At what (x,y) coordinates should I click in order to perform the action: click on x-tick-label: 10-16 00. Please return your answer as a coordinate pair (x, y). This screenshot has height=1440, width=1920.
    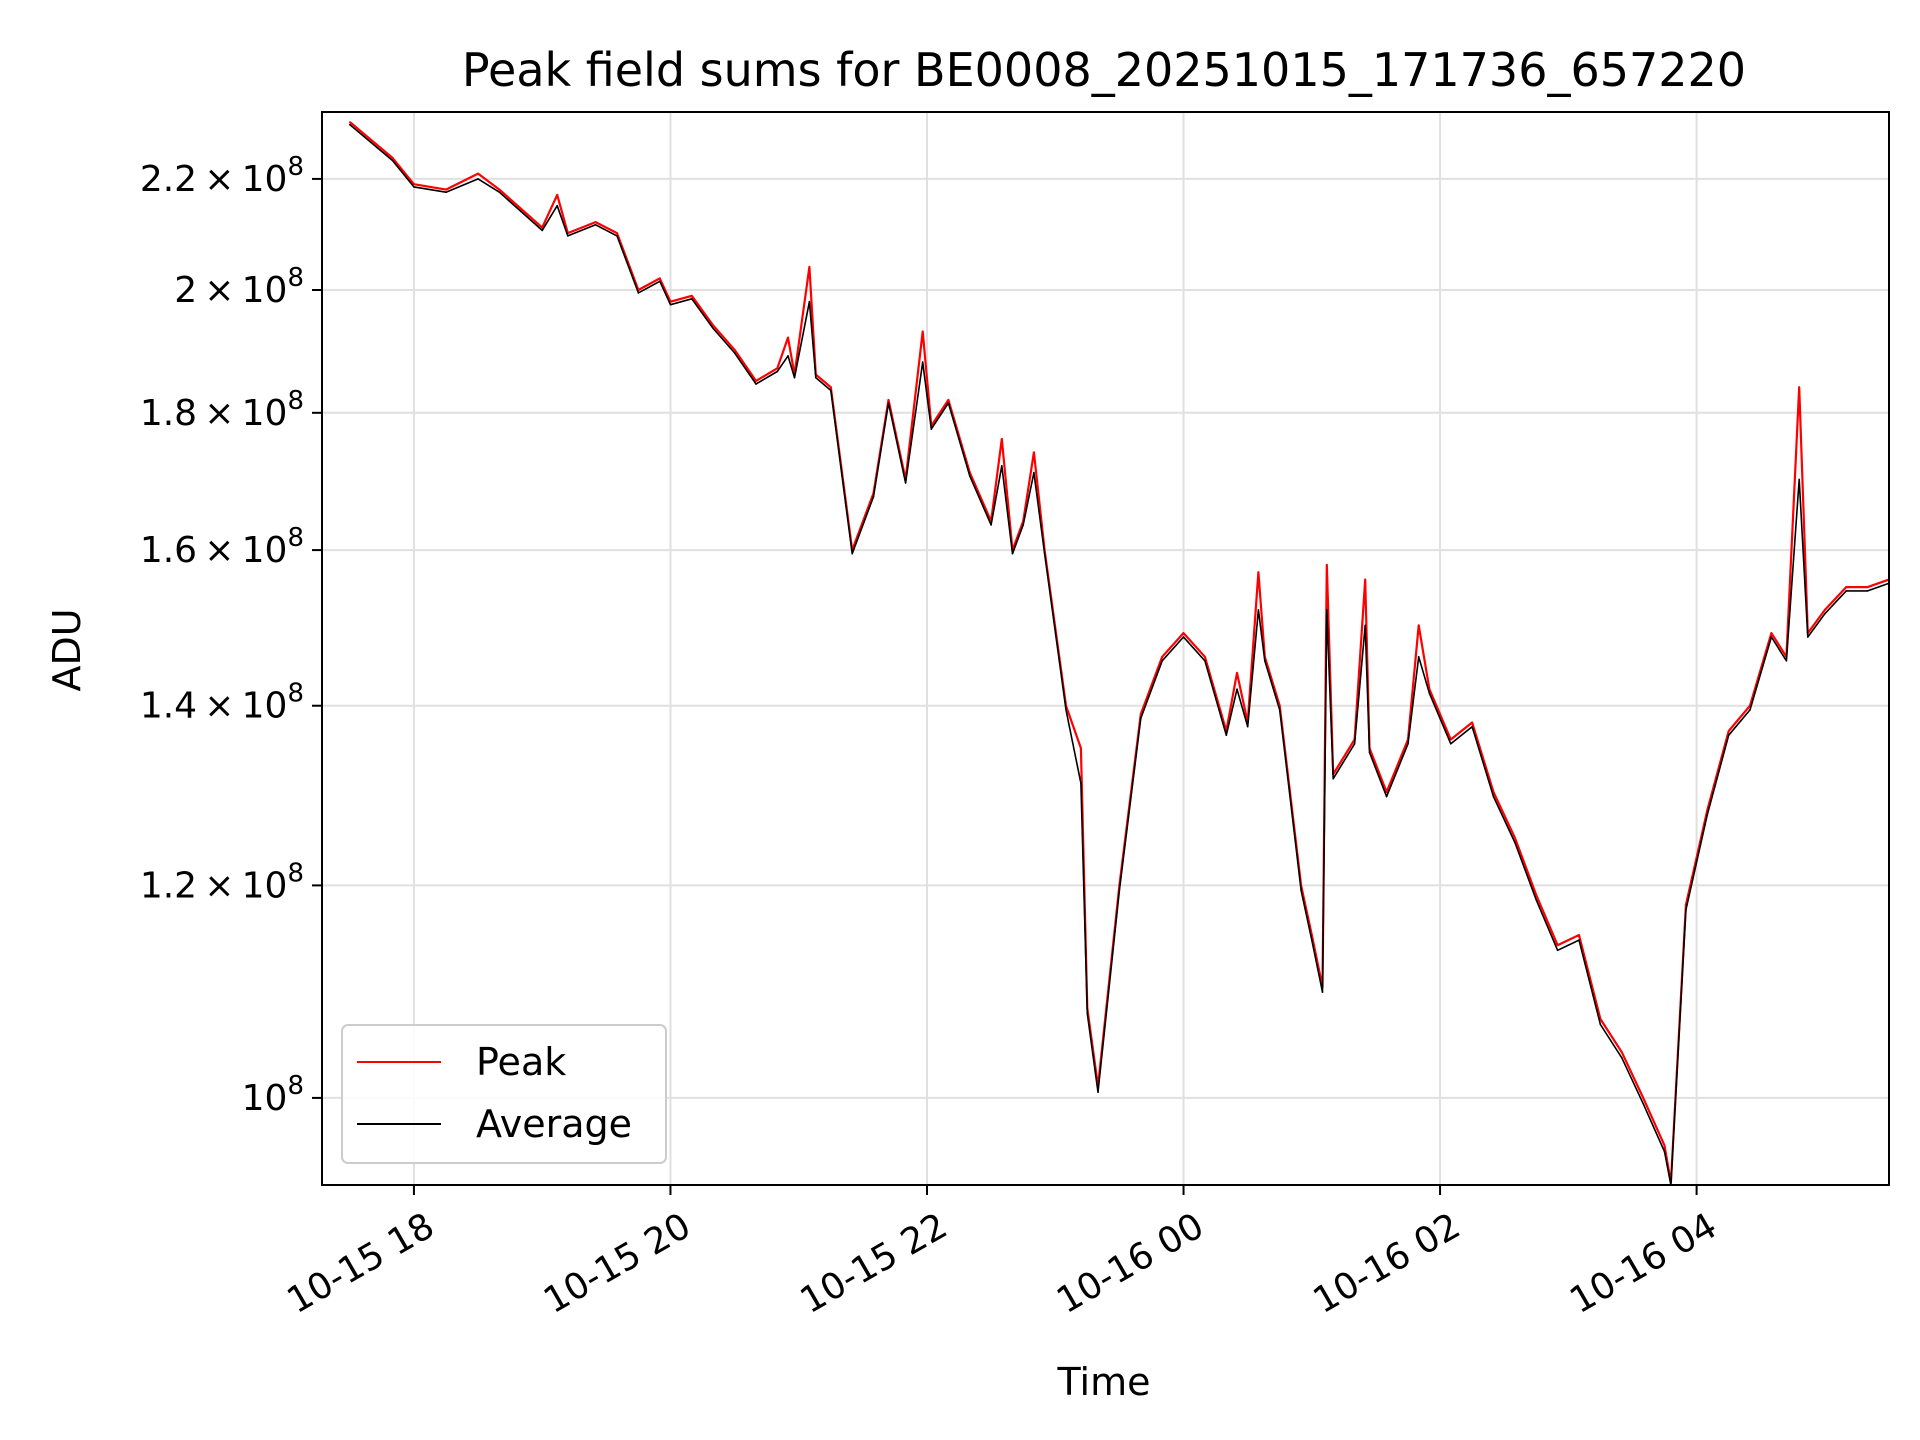
    Looking at the image, I should click on (1130, 1263).